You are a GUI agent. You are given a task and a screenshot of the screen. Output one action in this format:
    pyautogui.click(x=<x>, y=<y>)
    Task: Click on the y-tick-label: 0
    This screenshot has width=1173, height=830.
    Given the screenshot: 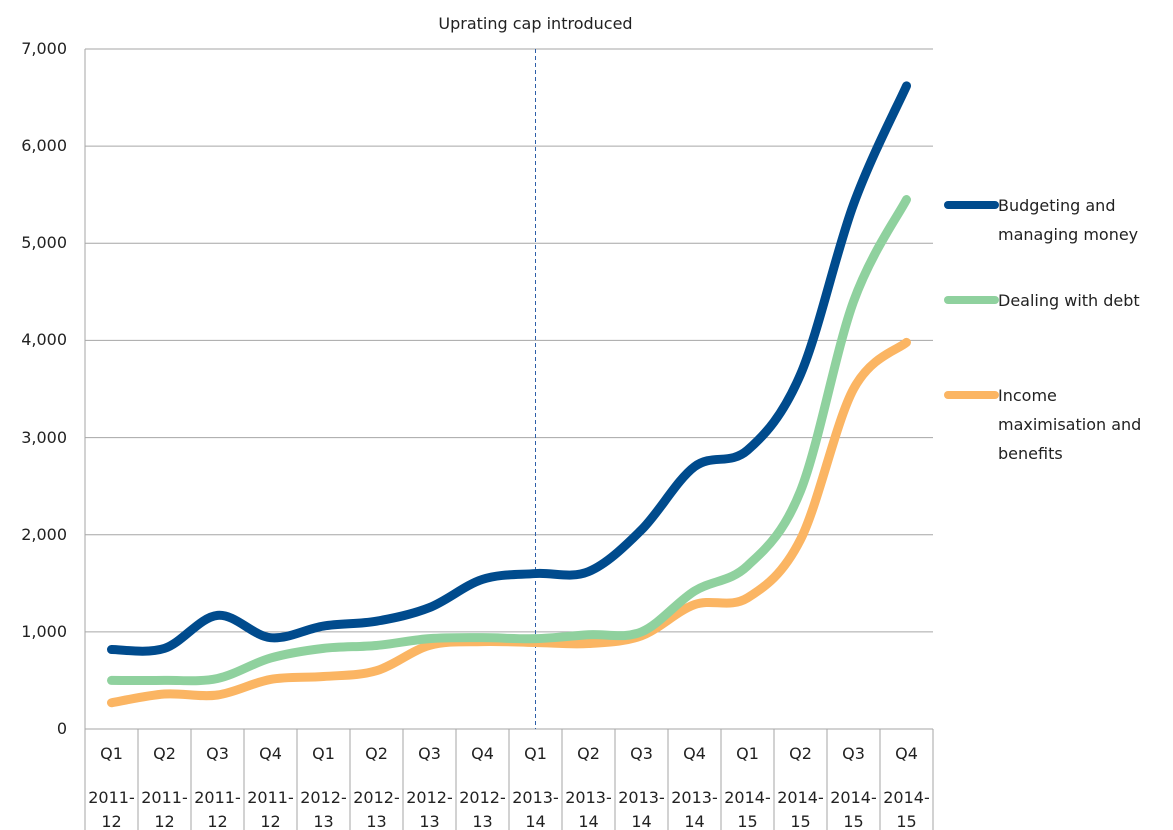 What is the action you would take?
    pyautogui.click(x=61, y=728)
    